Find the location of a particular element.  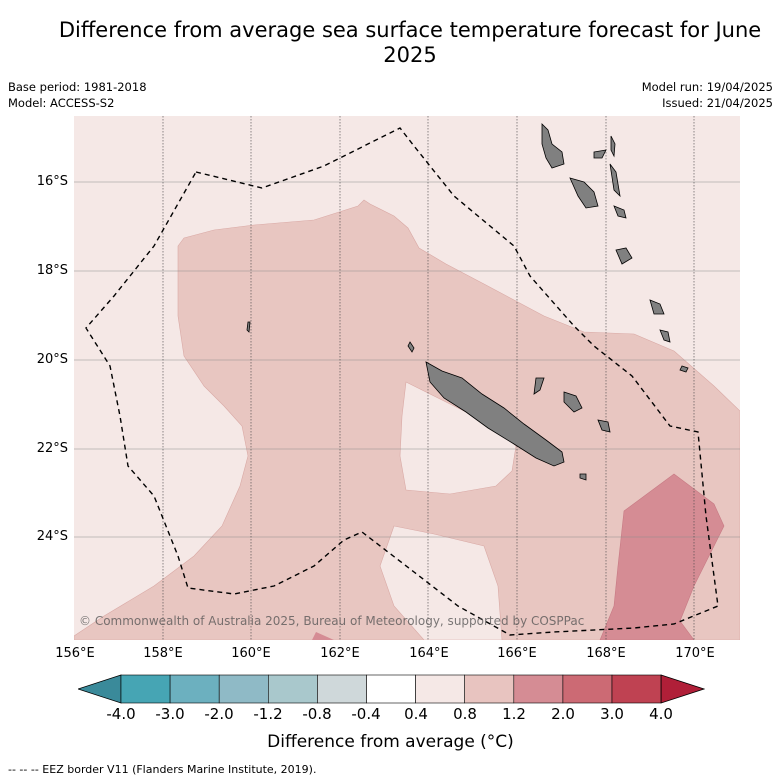

colorbar-tick-label: -2.0 is located at coordinates (219, 714).